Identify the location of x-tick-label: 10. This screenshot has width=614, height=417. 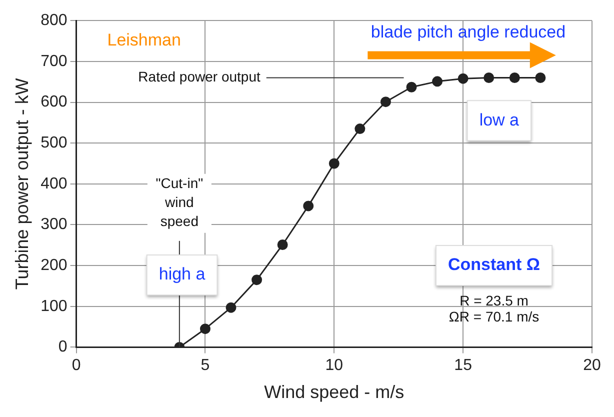
(334, 365).